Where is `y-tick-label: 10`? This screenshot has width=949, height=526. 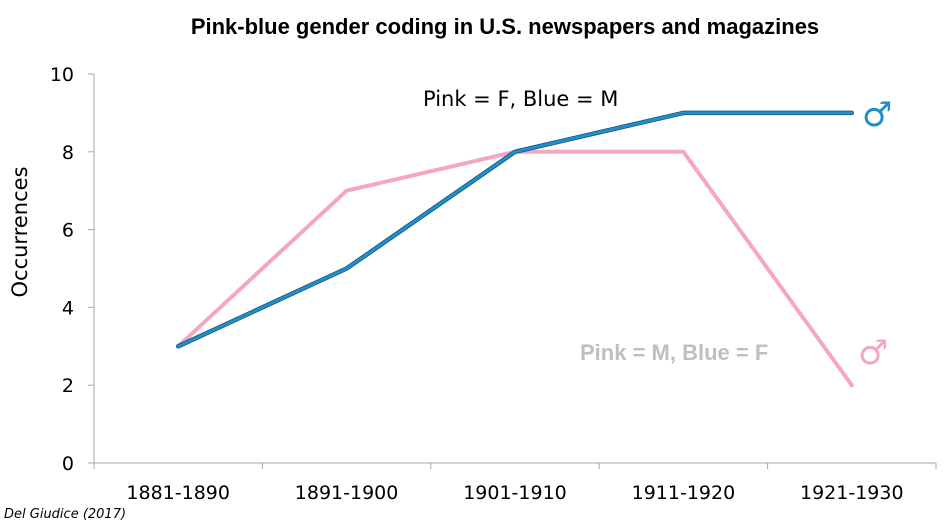 y-tick-label: 10 is located at coordinates (62, 75).